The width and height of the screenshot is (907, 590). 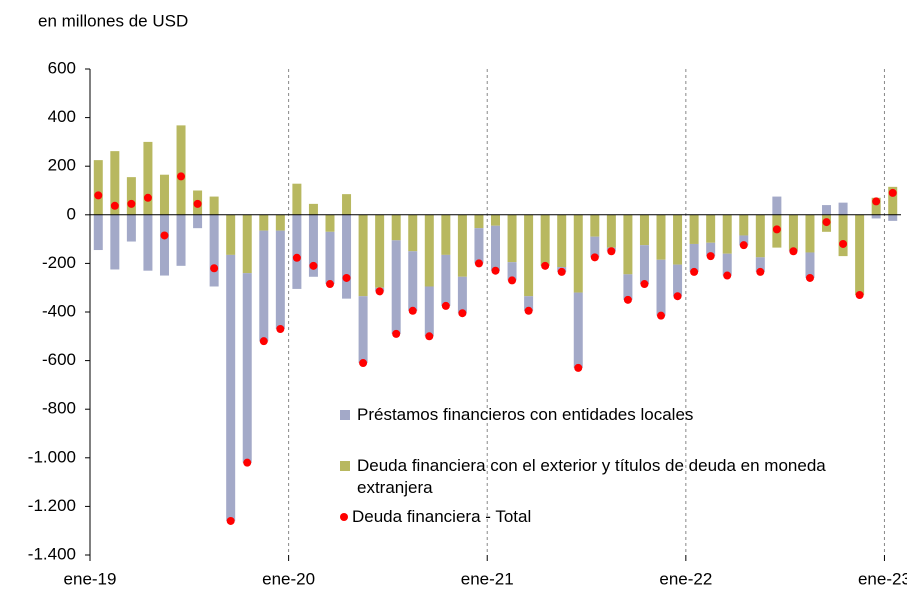 What do you see at coordinates (59, 262) in the screenshot?
I see `y-tick-label: -200` at bounding box center [59, 262].